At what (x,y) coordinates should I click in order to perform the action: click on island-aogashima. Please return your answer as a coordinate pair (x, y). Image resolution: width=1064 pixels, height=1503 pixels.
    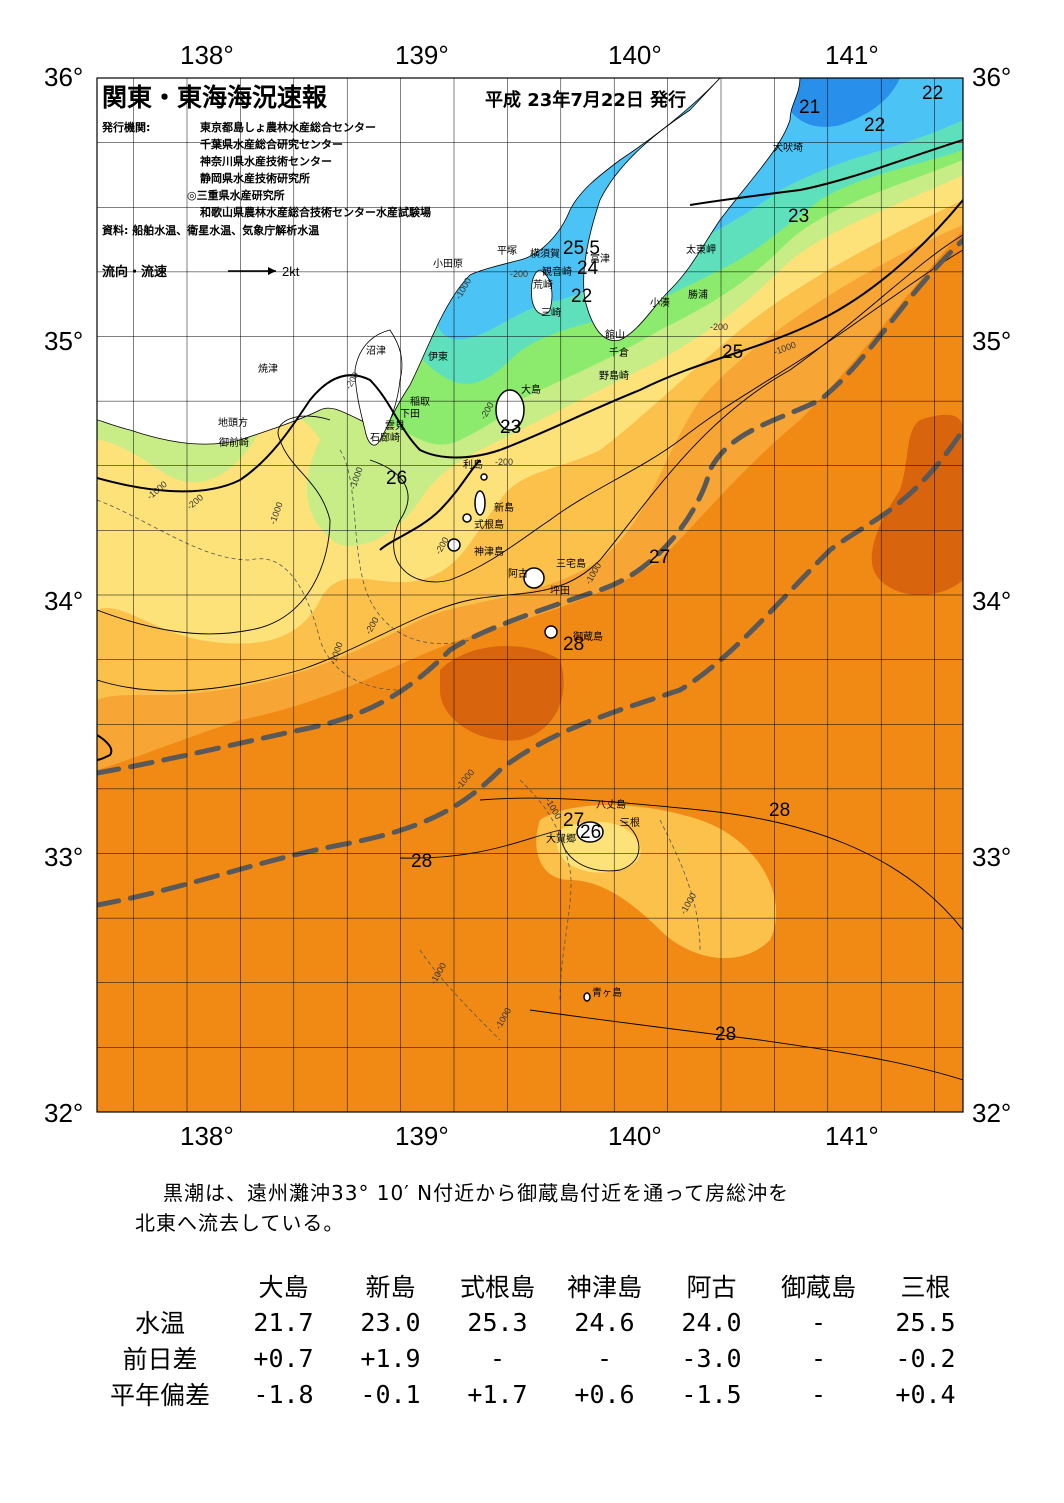
    Looking at the image, I should click on (587, 997).